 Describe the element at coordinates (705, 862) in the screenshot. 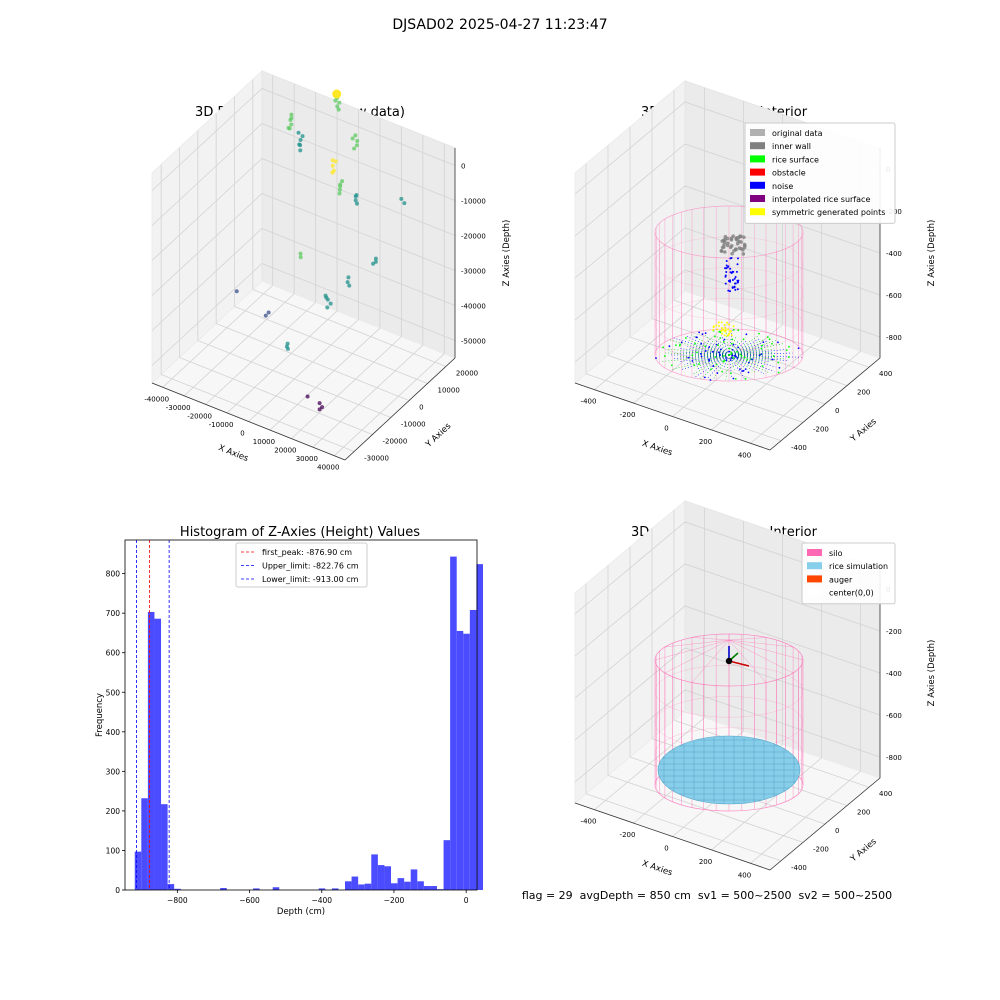

I see `p4-x-tick: 200` at that location.